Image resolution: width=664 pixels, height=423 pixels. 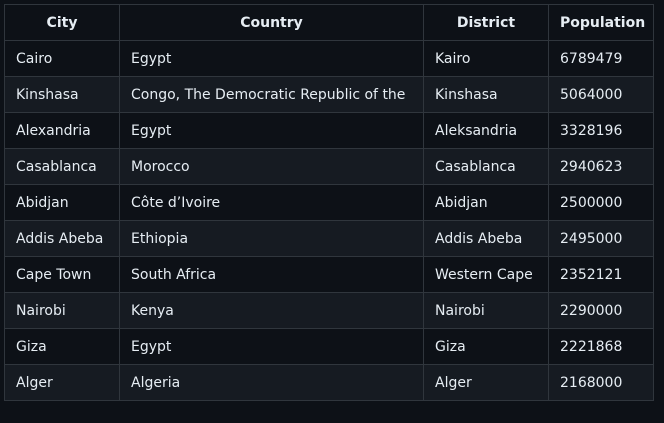 I want to click on header-district: District, so click(x=486, y=22).